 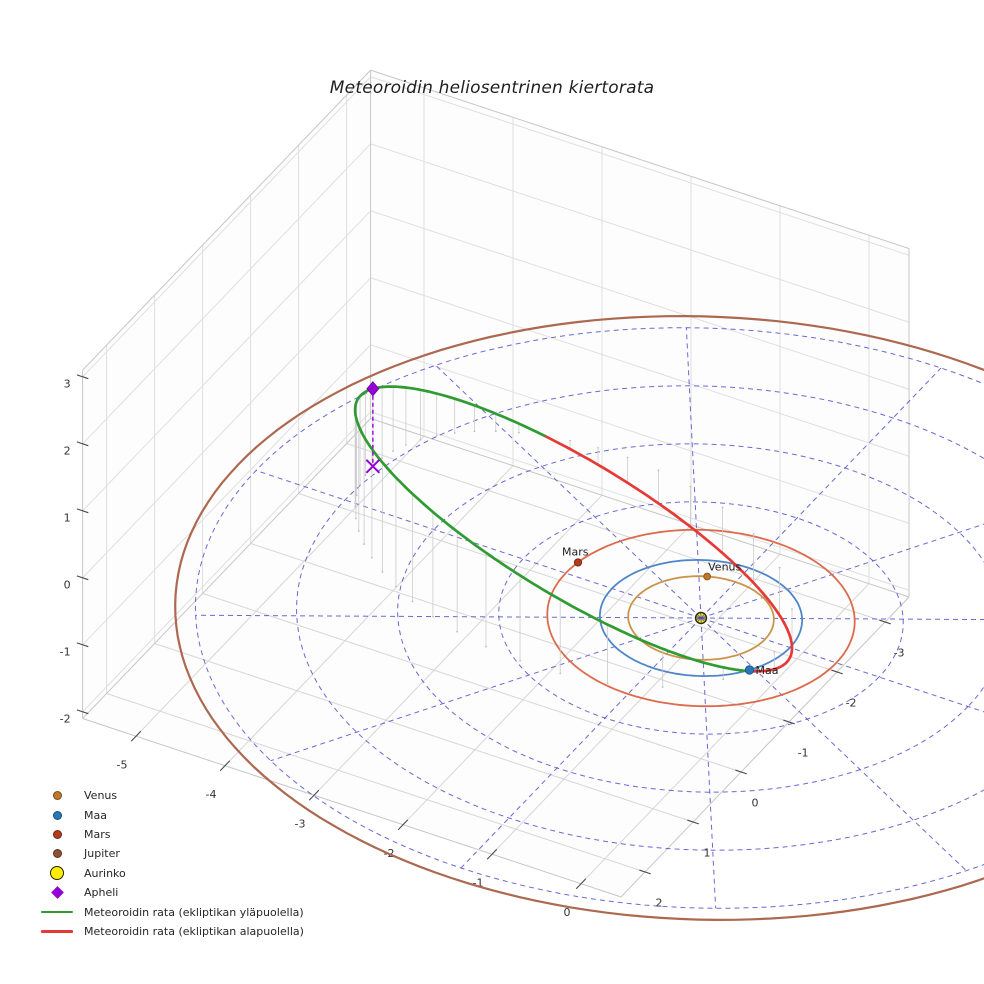 I want to click on legend-label: Mars, so click(x=97, y=834).